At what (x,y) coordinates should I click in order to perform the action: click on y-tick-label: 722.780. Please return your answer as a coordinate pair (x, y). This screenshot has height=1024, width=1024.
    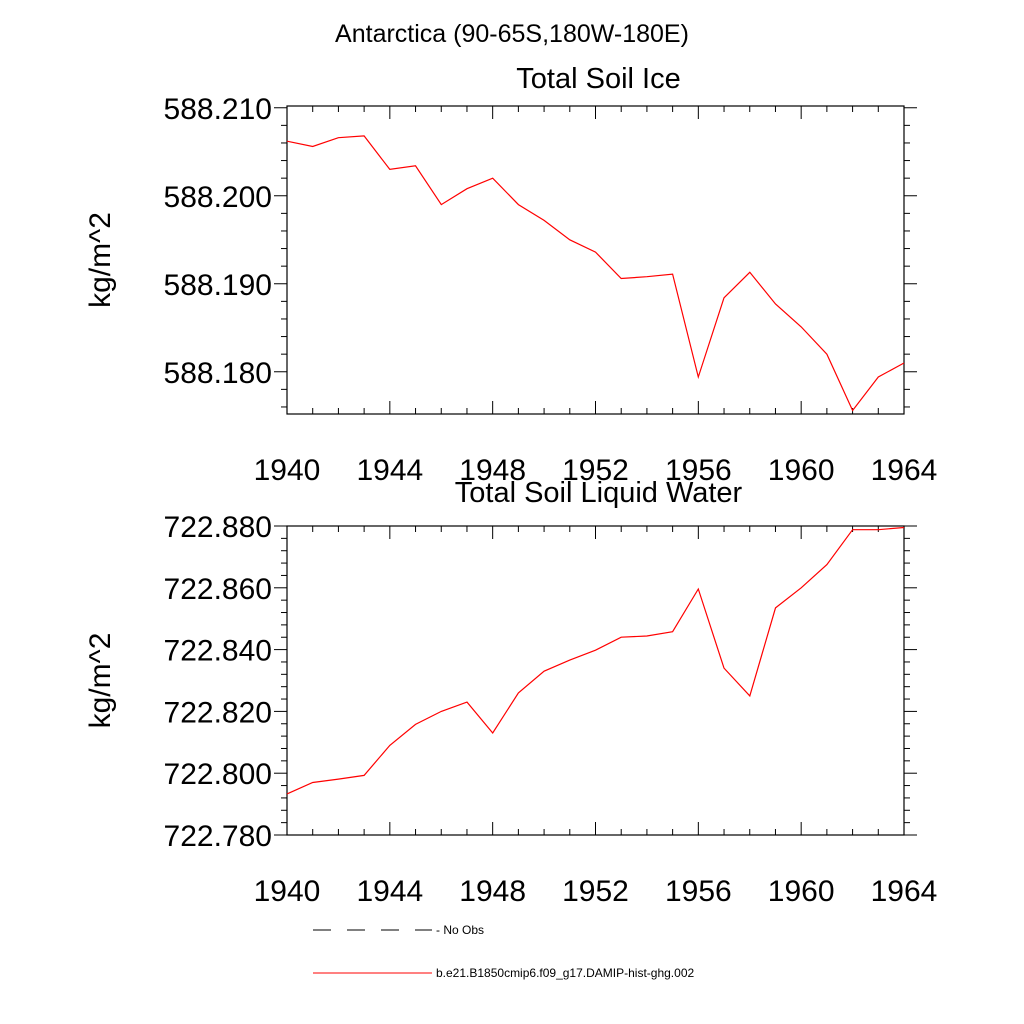
    Looking at the image, I should click on (218, 836).